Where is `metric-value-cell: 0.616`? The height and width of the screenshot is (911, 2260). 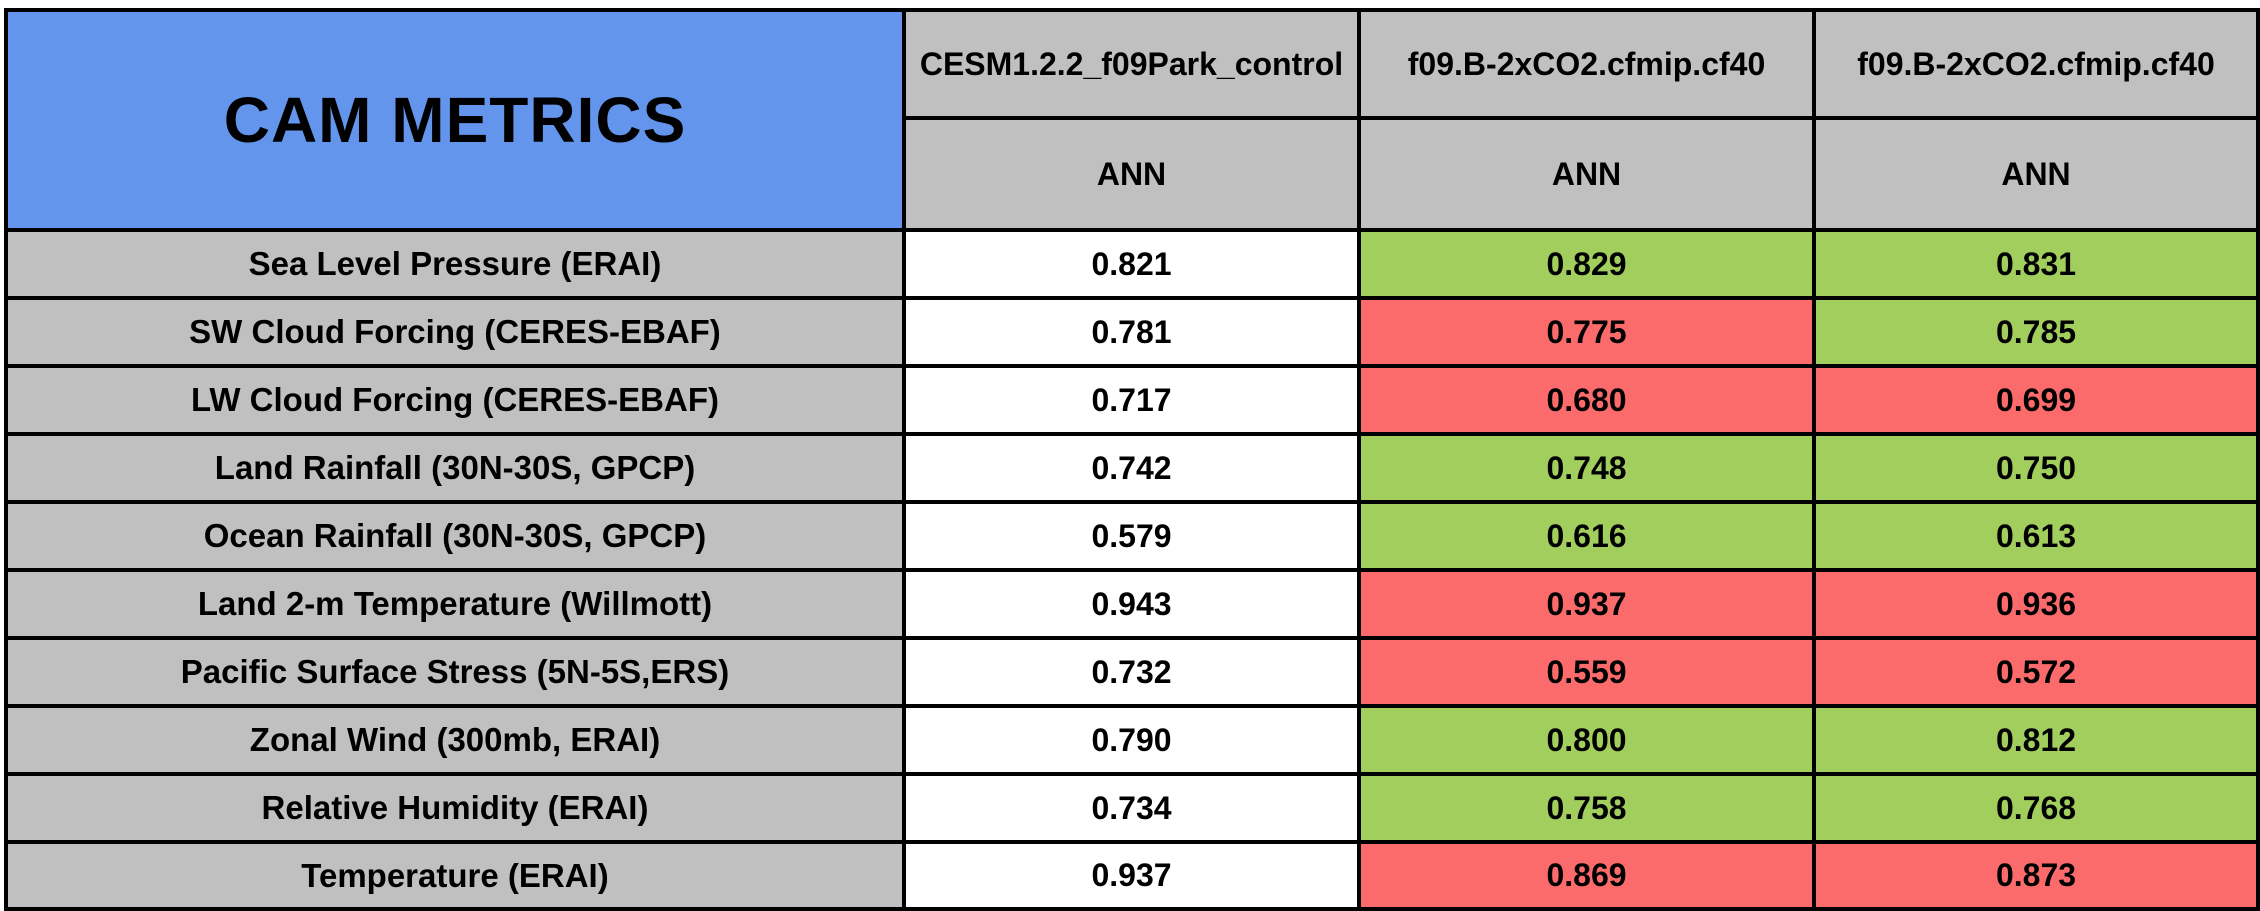 metric-value-cell: 0.616 is located at coordinates (1586, 536).